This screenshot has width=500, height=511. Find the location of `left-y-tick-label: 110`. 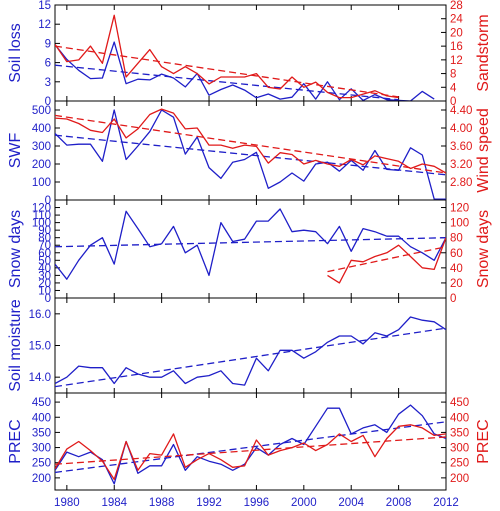

left-y-tick-label: 110 is located at coordinates (42, 216).